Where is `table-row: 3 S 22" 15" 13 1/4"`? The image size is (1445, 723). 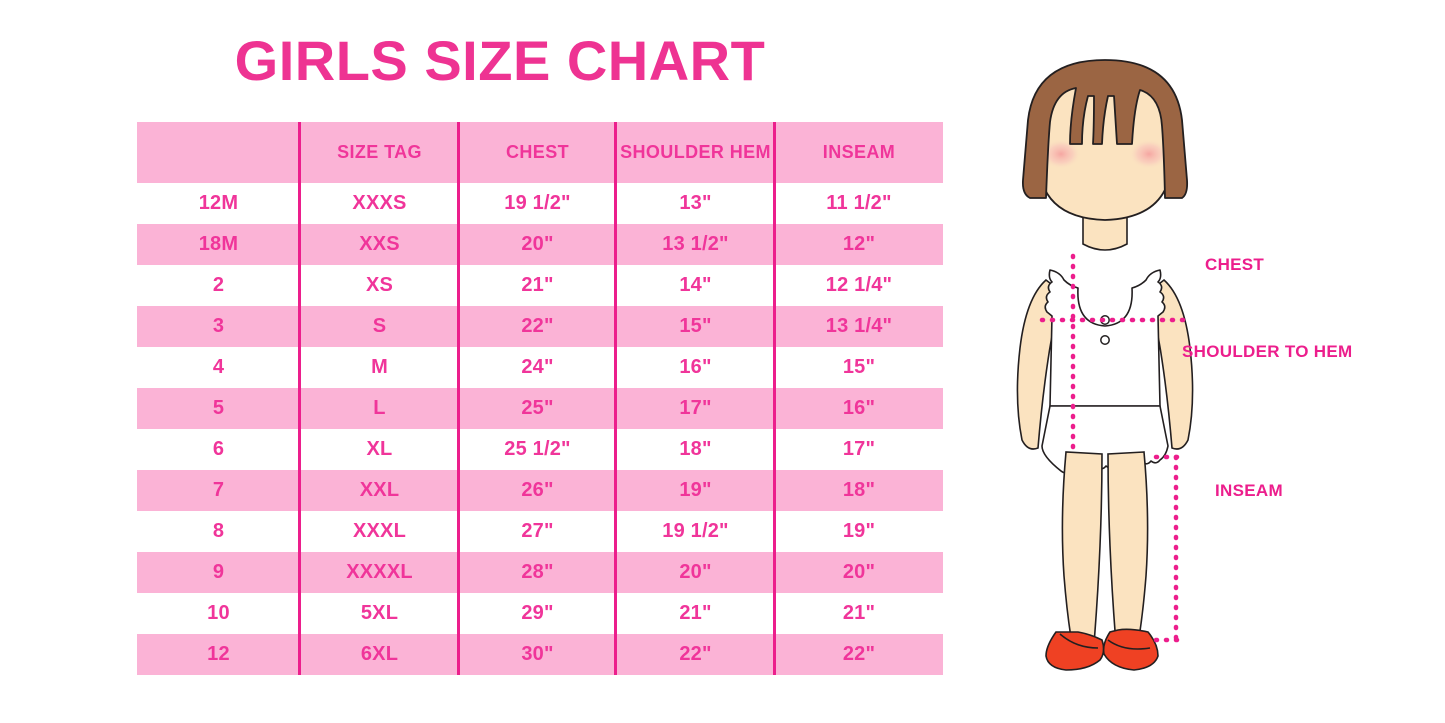
table-row: 3 S 22" 15" 13 1/4" is located at coordinates (540, 326).